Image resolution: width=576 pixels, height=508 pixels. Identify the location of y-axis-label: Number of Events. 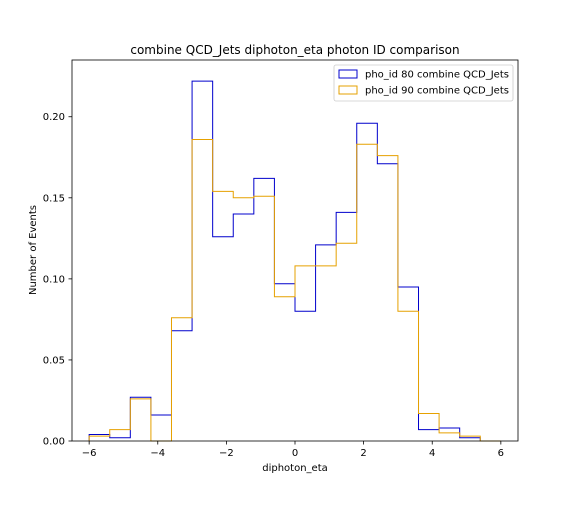
(33, 250).